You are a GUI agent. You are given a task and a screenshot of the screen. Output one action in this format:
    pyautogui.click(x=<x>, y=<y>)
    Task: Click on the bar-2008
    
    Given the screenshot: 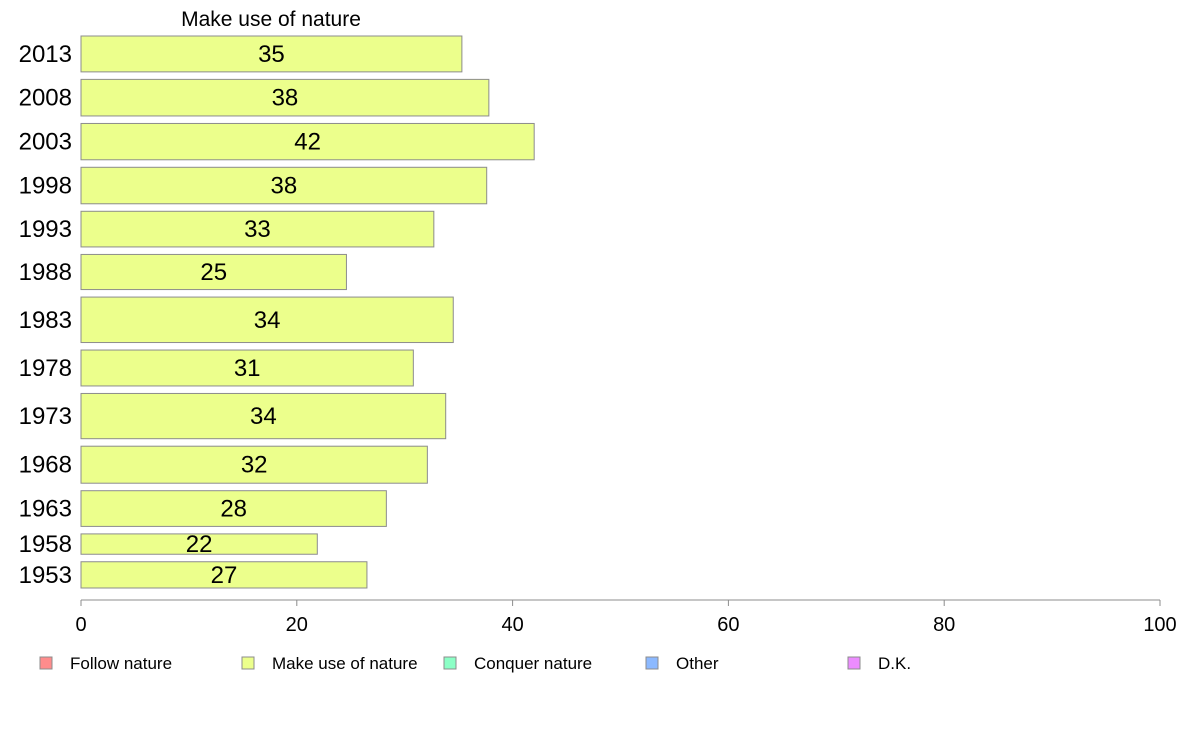 What is the action you would take?
    pyautogui.click(x=285, y=97)
    